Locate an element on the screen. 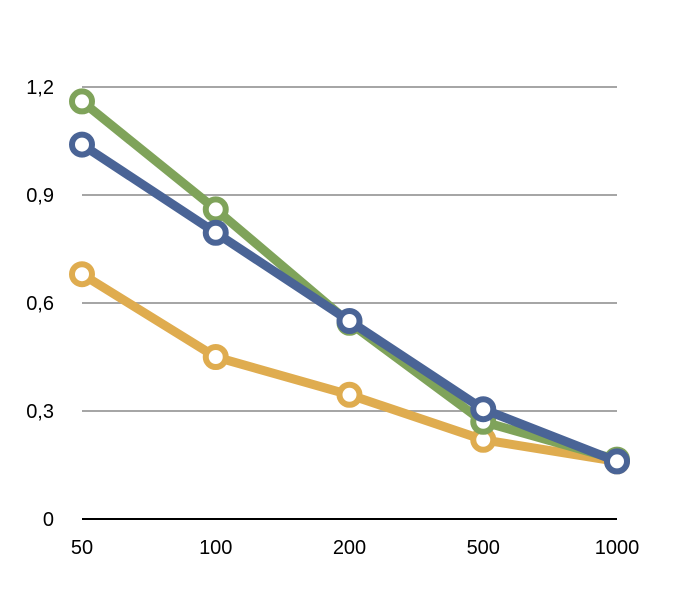 The width and height of the screenshot is (679, 594). x-tick-label-1: 100 is located at coordinates (215, 548).